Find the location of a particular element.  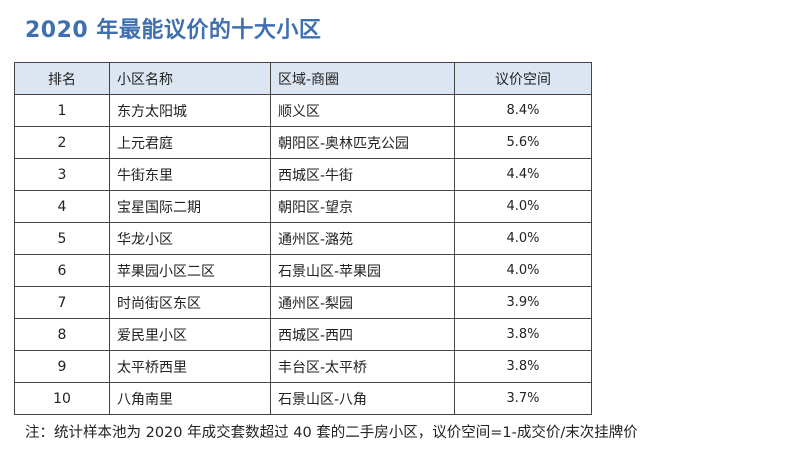

community-cell: 苹果园小区二区 is located at coordinates (190, 270).